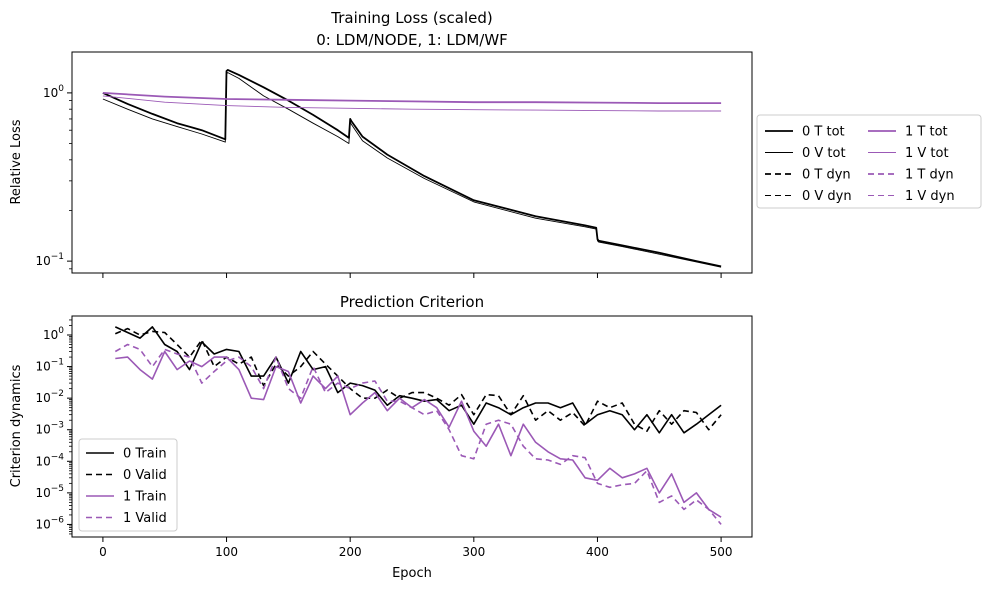  What do you see at coordinates (823, 132) in the screenshot?
I see `top-legend-label-0-t-tot: 0 T tot` at bounding box center [823, 132].